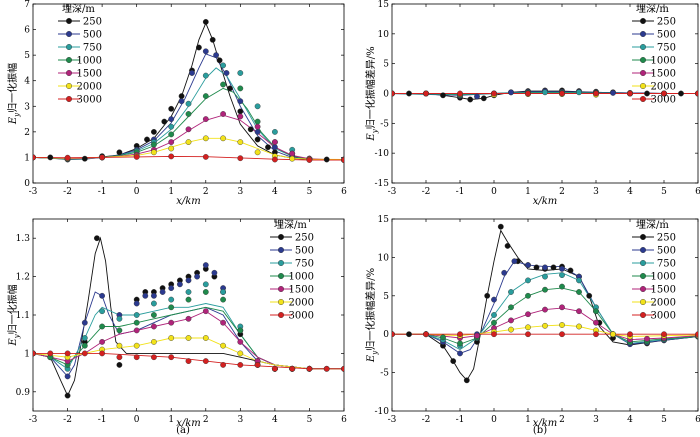 The image size is (700, 437). What do you see at coordinates (382, 154) in the screenshot?
I see `y-tick-label: -10` at bounding box center [382, 154].